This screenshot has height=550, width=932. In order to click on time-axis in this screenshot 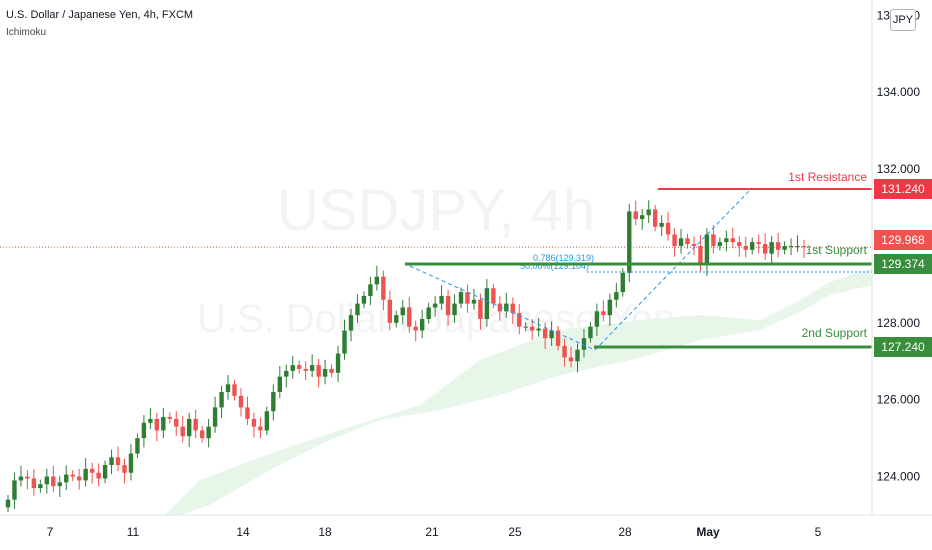, I will do `click(436, 532)`.